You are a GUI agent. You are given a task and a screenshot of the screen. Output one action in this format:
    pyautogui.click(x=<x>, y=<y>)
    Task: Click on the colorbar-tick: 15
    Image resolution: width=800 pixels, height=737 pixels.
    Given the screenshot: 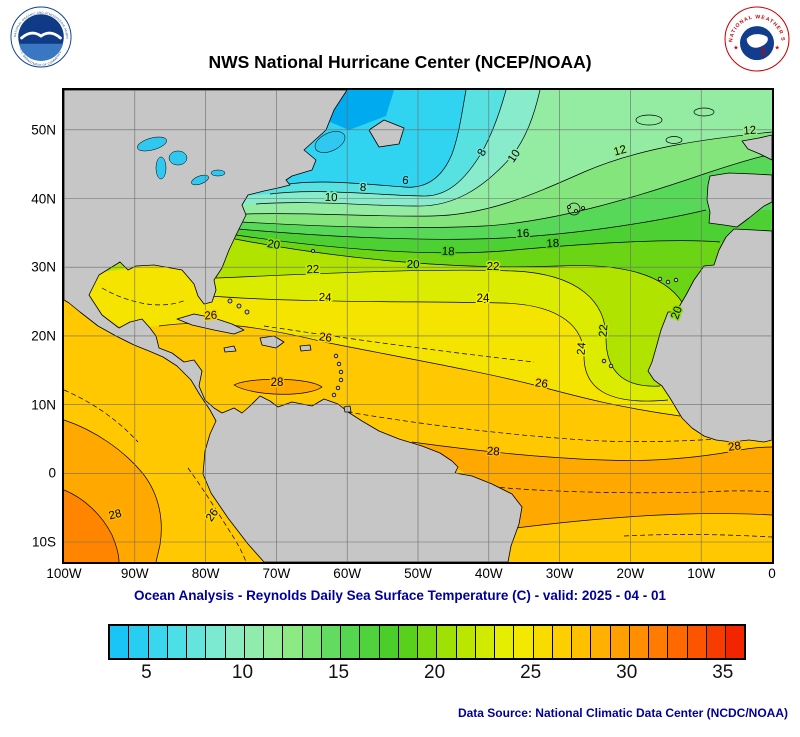 What is the action you would take?
    pyautogui.click(x=338, y=672)
    